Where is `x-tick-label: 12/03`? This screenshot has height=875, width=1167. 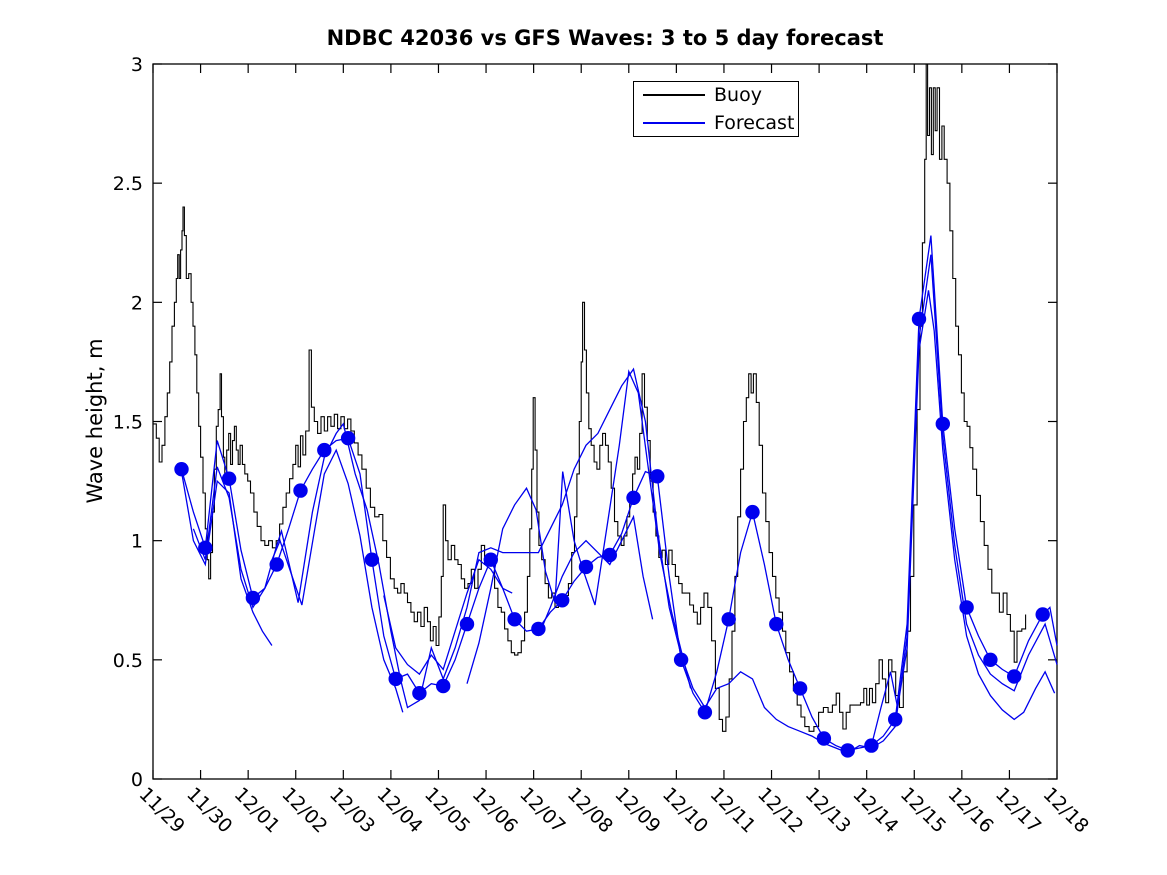 x-tick-label: 12/03 is located at coordinates (352, 810).